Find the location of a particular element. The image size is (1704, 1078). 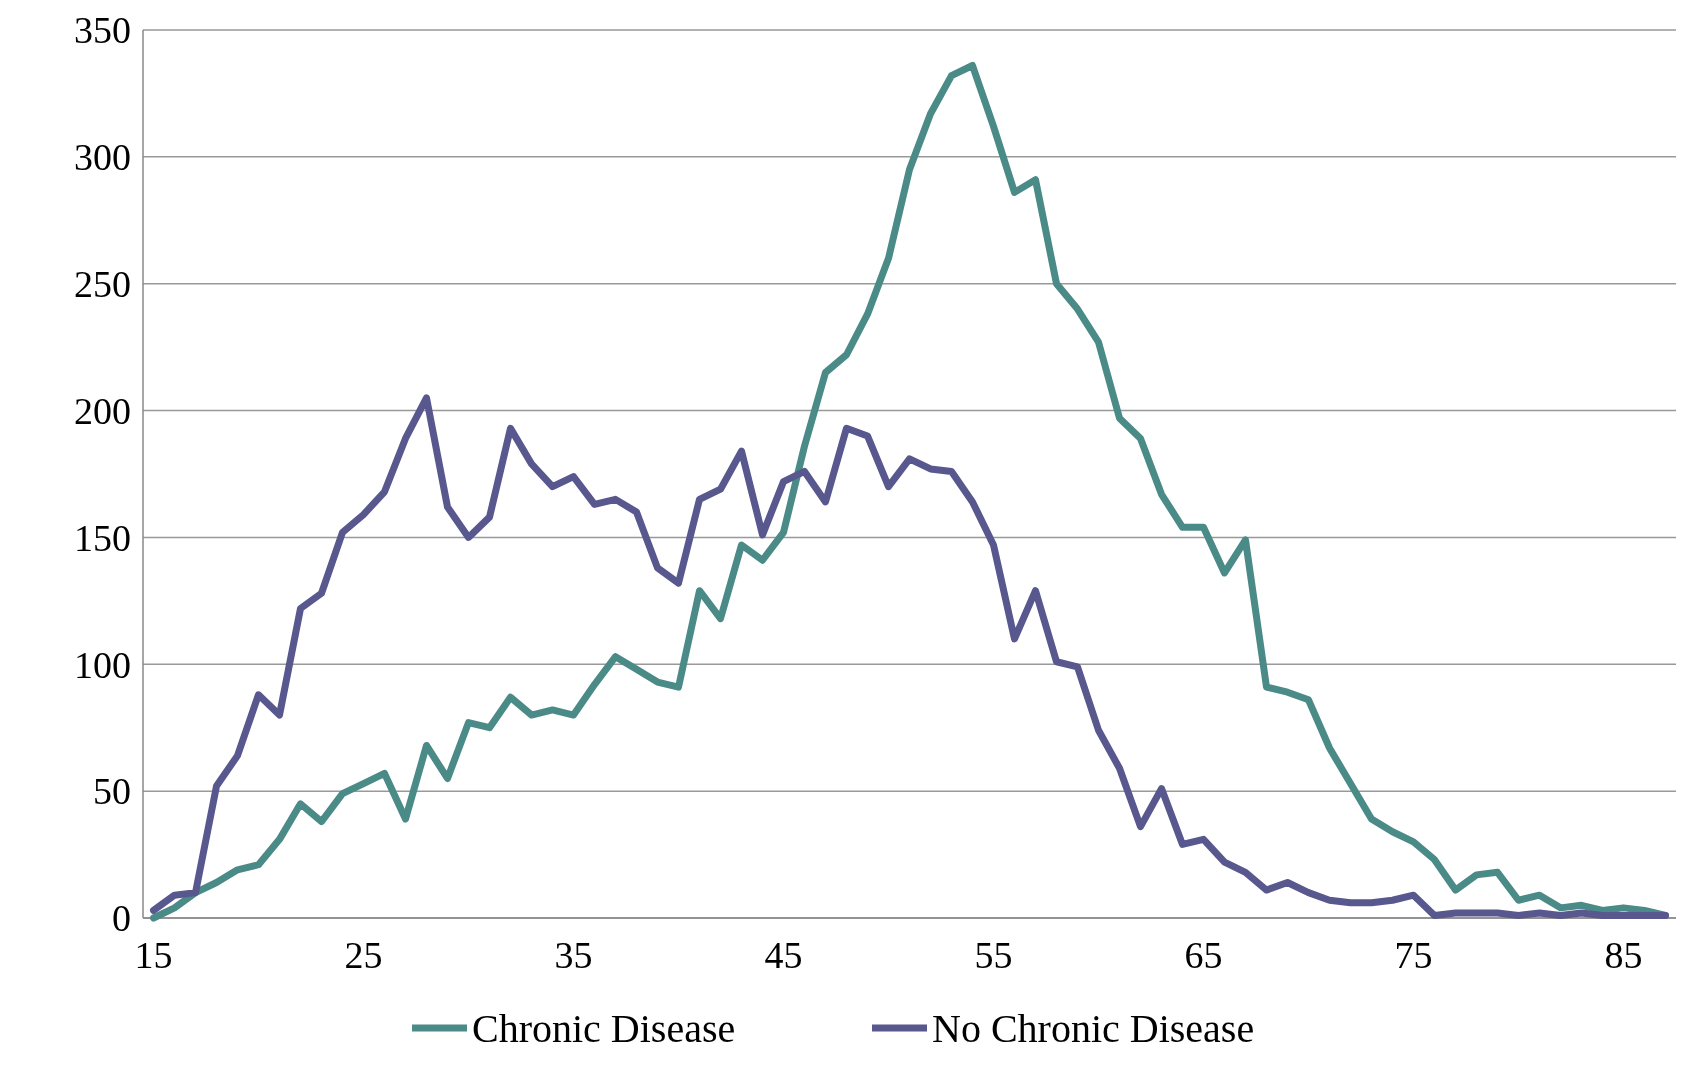

x-tick-label: 75 is located at coordinates (1413, 955).